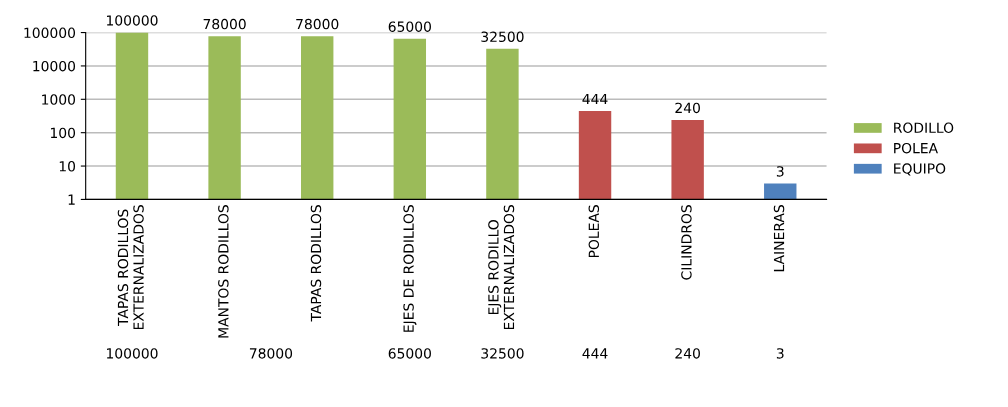 The width and height of the screenshot is (1008, 407). What do you see at coordinates (409, 353) in the screenshot?
I see `text: 65000` at bounding box center [409, 353].